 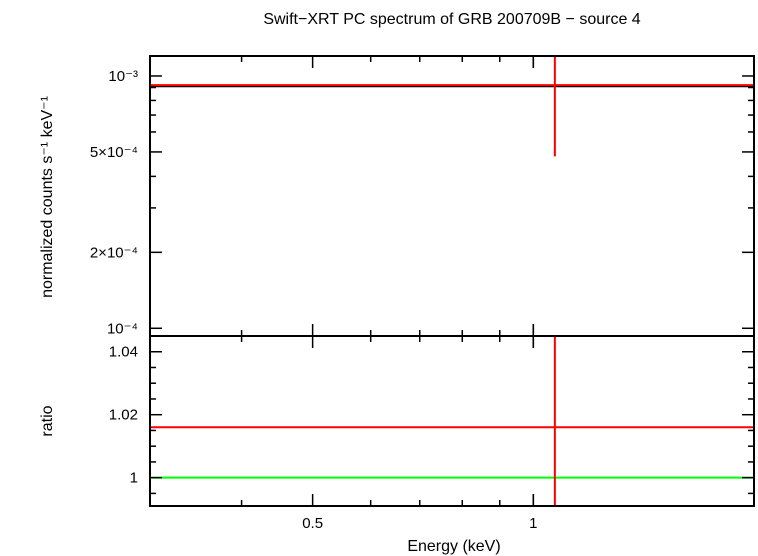 What do you see at coordinates (123, 352) in the screenshot?
I see `y-tick-label-bottom: 1.04` at bounding box center [123, 352].